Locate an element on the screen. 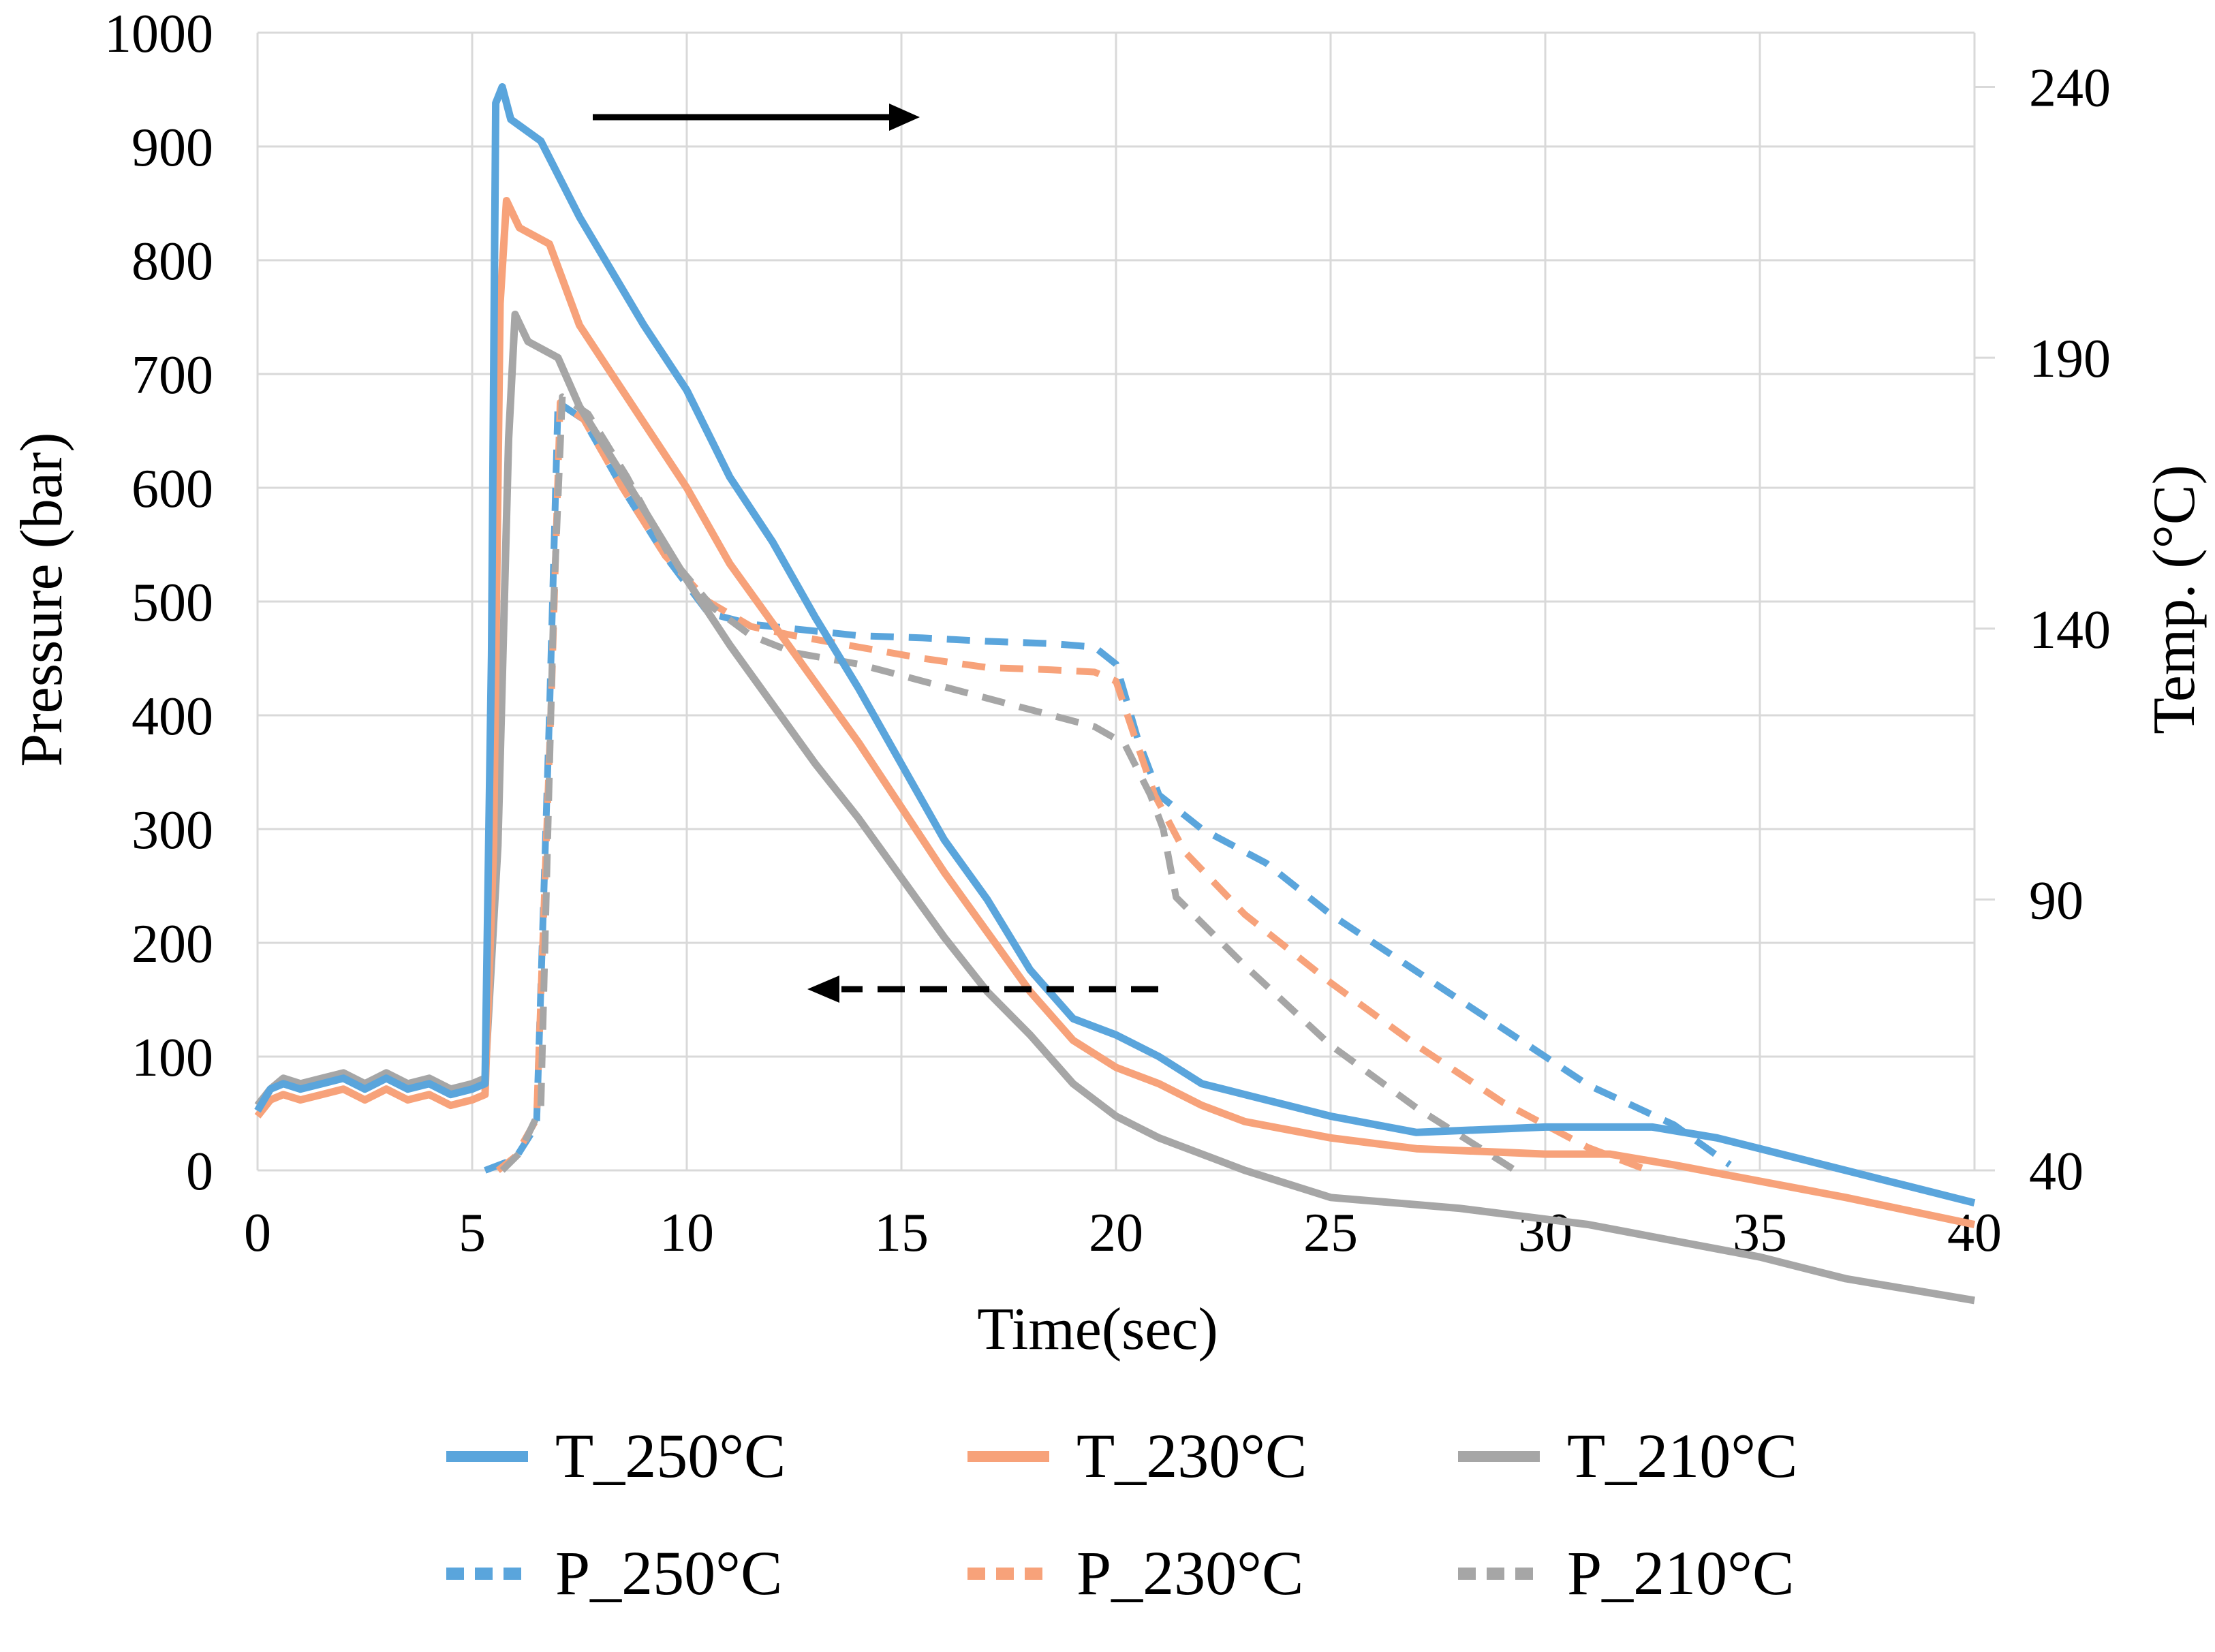 This screenshot has width=2215, height=1652. legend-item: T_210°C is located at coordinates (1627, 1456).